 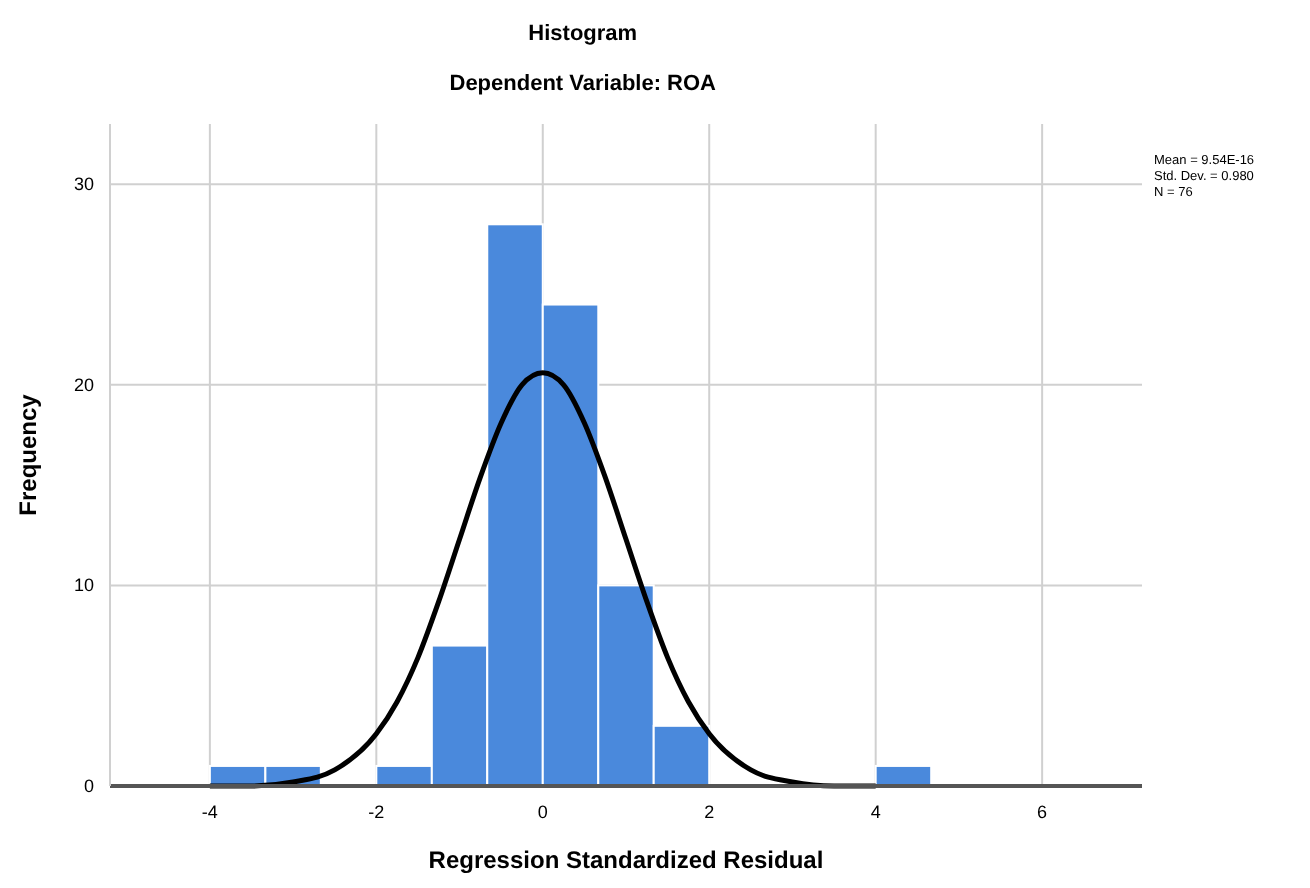 I want to click on y-axis-title: Frequency, so click(x=28, y=454).